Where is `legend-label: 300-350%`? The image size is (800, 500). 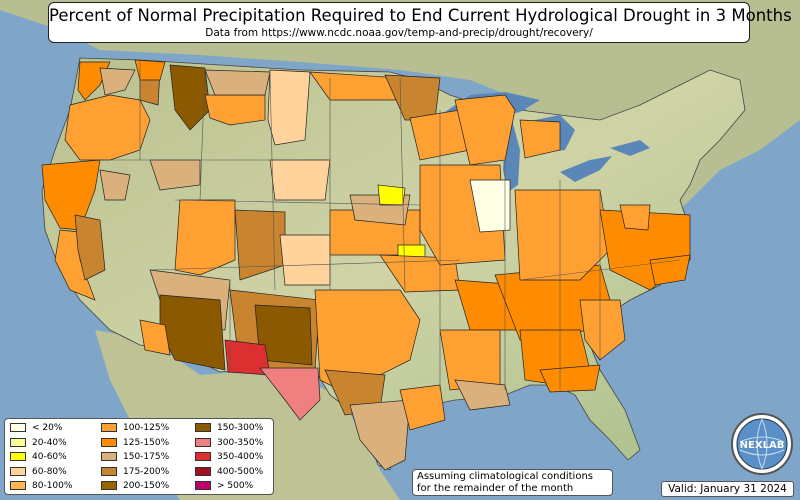
legend-label: 300-350% is located at coordinates (240, 442).